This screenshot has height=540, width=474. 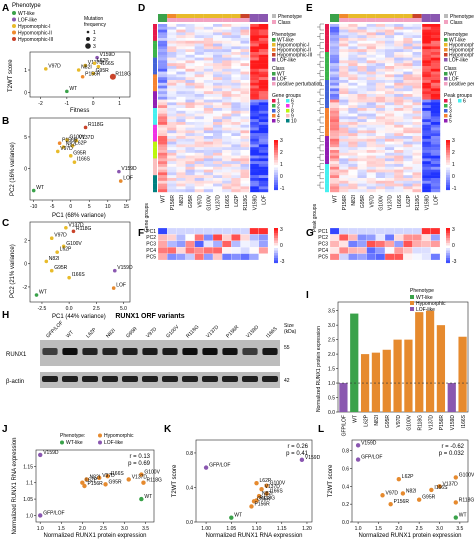 What do you see at coordinates (73, 231) in the screenshot?
I see `panelC-marks-point-r118g` at bounding box center [73, 231].